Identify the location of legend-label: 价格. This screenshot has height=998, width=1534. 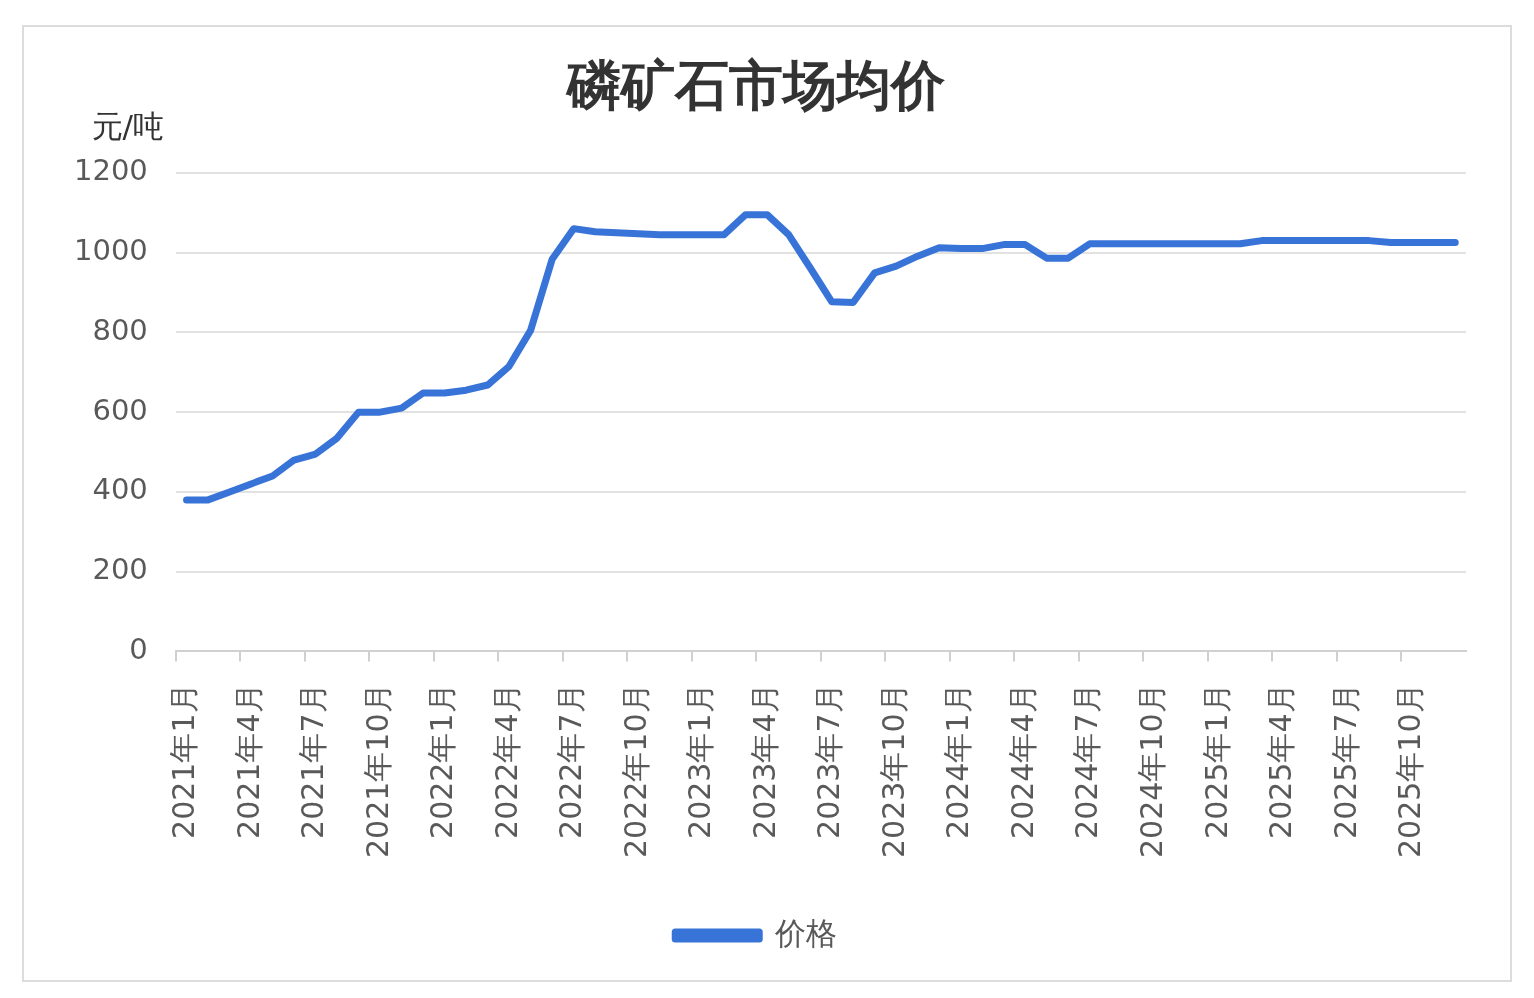
(805, 932).